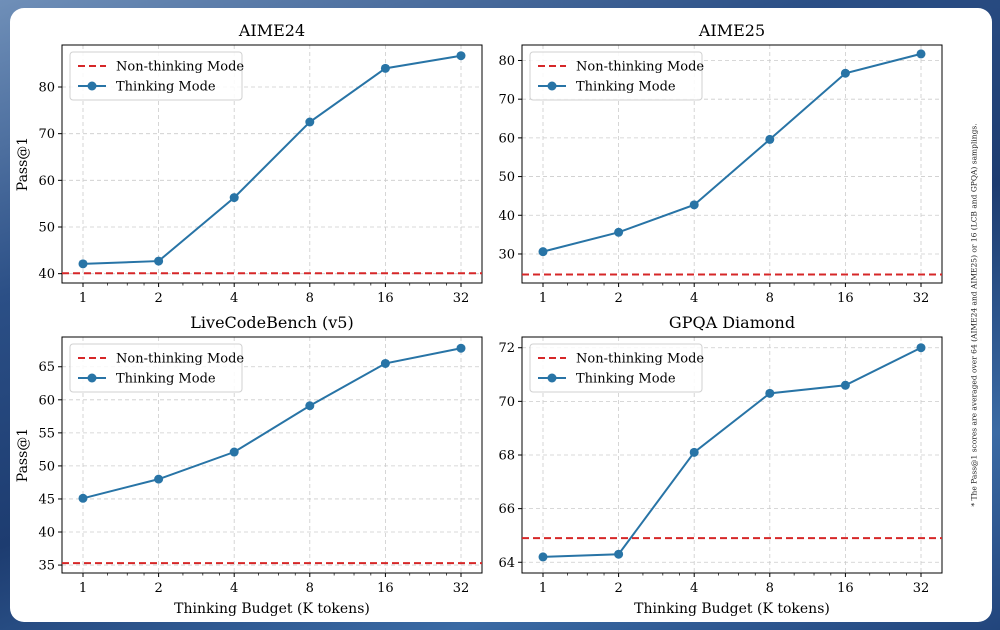  Describe the element at coordinates (640, 359) in the screenshot. I see `chart-4-legend-non-thinking-label: Non-thinking Mode` at that location.